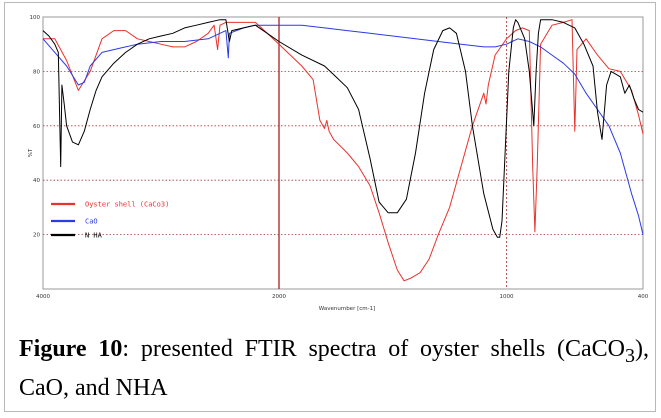  Describe the element at coordinates (347, 309) in the screenshot. I see `x-axis-label: Wavenumber [cm-1]` at that location.